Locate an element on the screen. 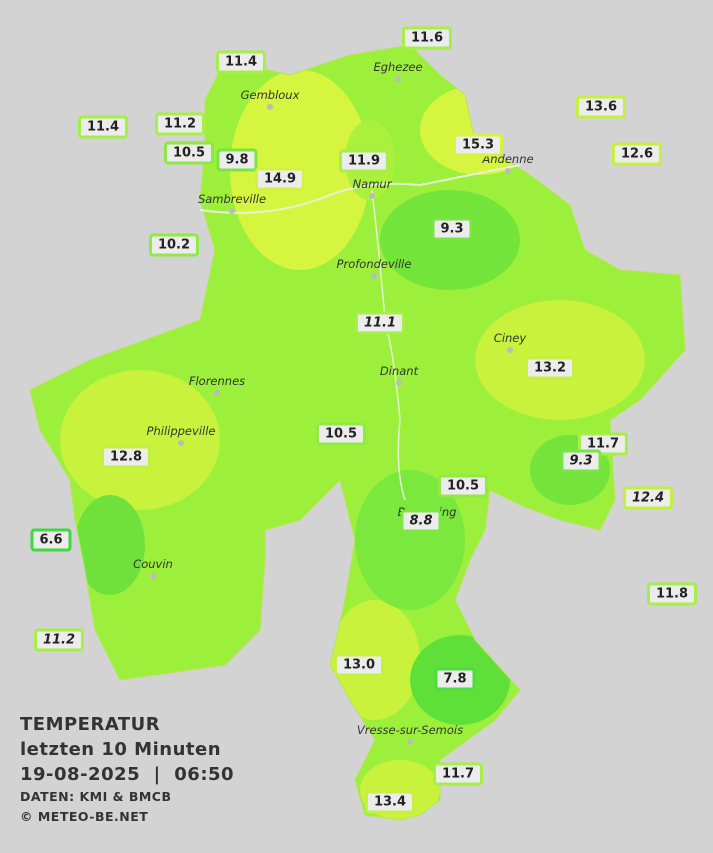  city-label: Vresse-sur-Semois is located at coordinates (410, 730).